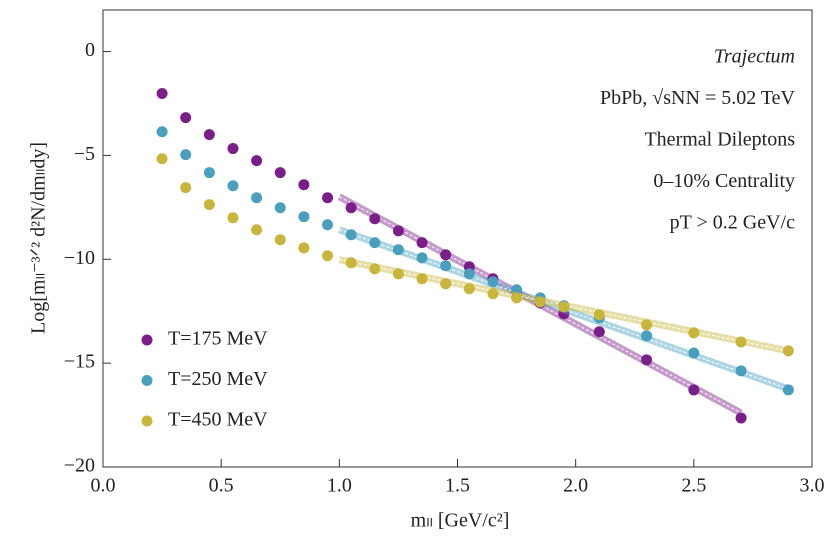  I want to click on y-tick-label: −5, so click(84, 154).